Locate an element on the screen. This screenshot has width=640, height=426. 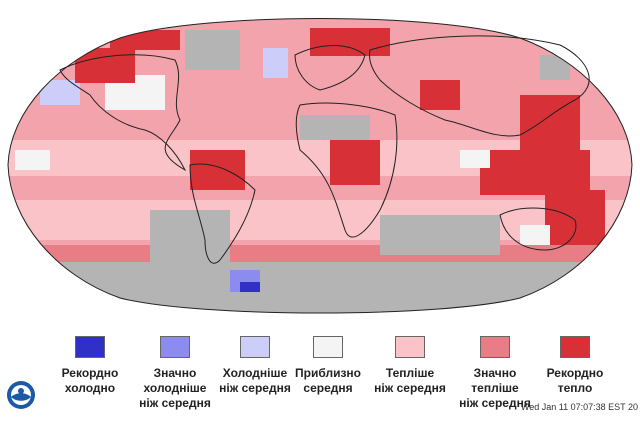
greenland-nodata is located at coordinates (212, 50).